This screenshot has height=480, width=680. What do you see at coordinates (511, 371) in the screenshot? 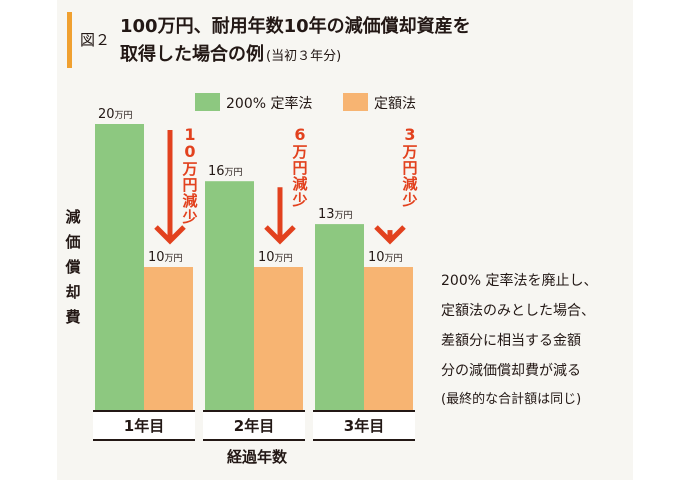
I see `note-line-4: 分の減価償却費が減る` at bounding box center [511, 371].